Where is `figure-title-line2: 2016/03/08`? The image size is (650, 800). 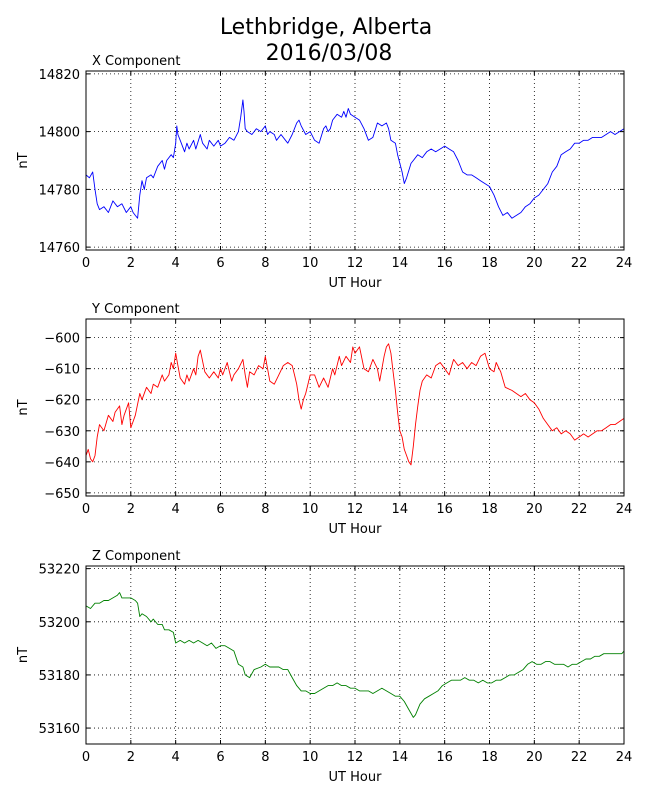
figure-title-line2: 2016/03/08 is located at coordinates (329, 53).